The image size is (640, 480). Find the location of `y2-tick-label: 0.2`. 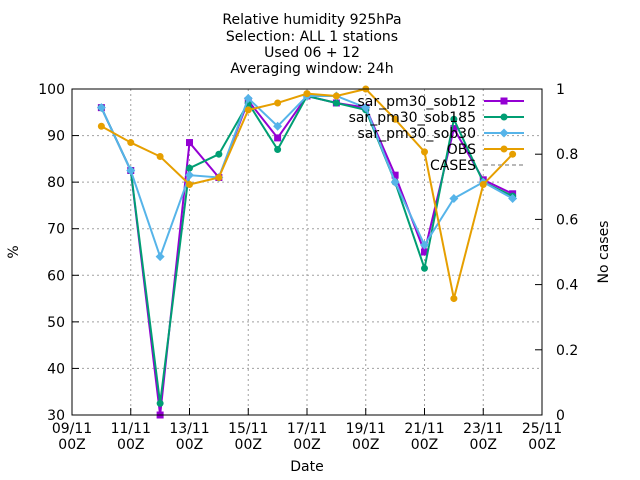

y2-tick-label: 0.2 is located at coordinates (567, 351).